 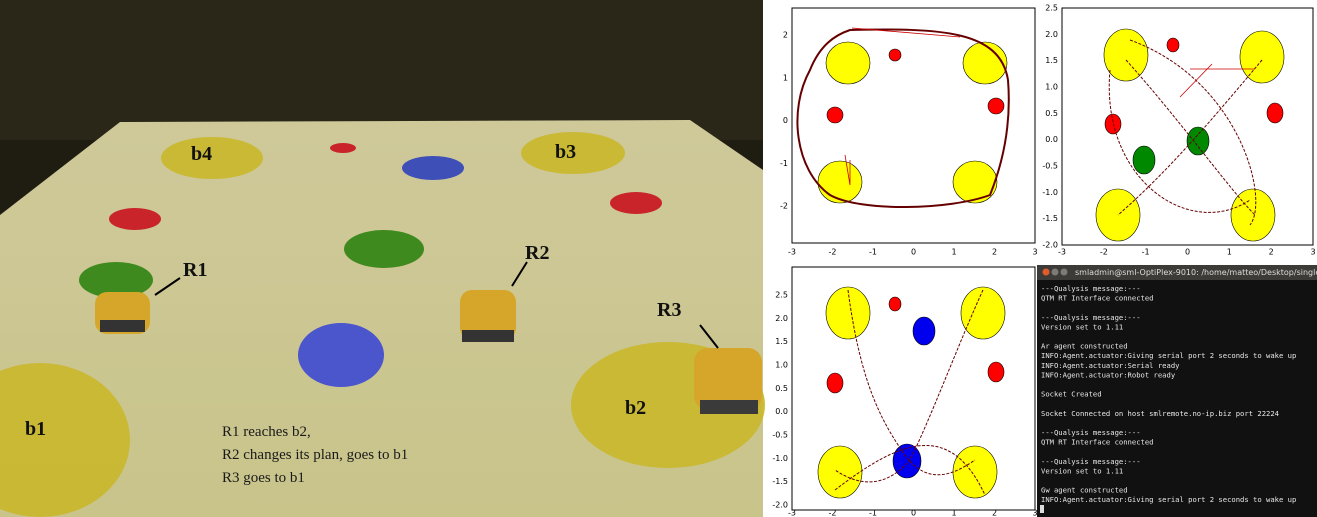 I want to click on minimize-button, so click(x=1055, y=272).